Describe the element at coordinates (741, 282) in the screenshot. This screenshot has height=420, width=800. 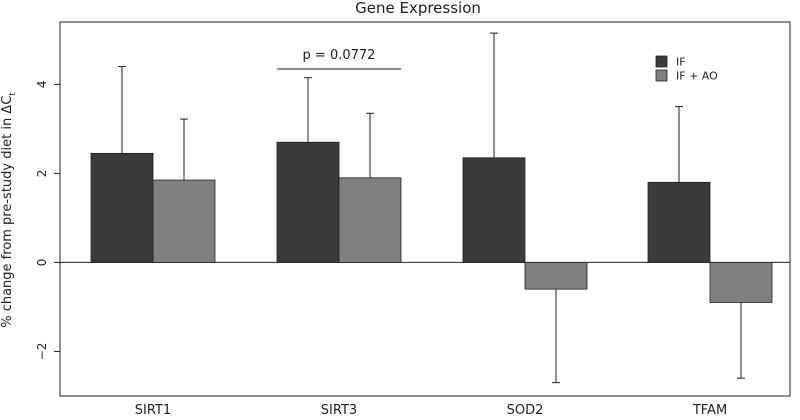
I see `bar-tfam-if-ao` at that location.